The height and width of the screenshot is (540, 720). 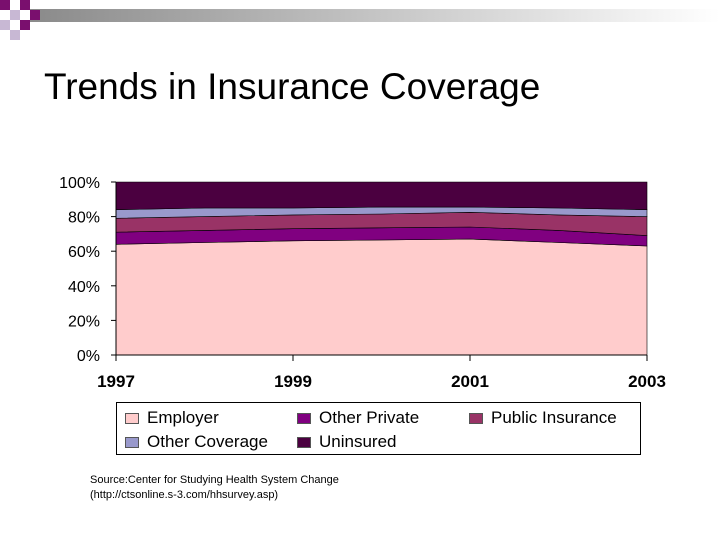 What do you see at coordinates (207, 441) in the screenshot?
I see `legend-label-other-coverage: Other Coverage` at bounding box center [207, 441].